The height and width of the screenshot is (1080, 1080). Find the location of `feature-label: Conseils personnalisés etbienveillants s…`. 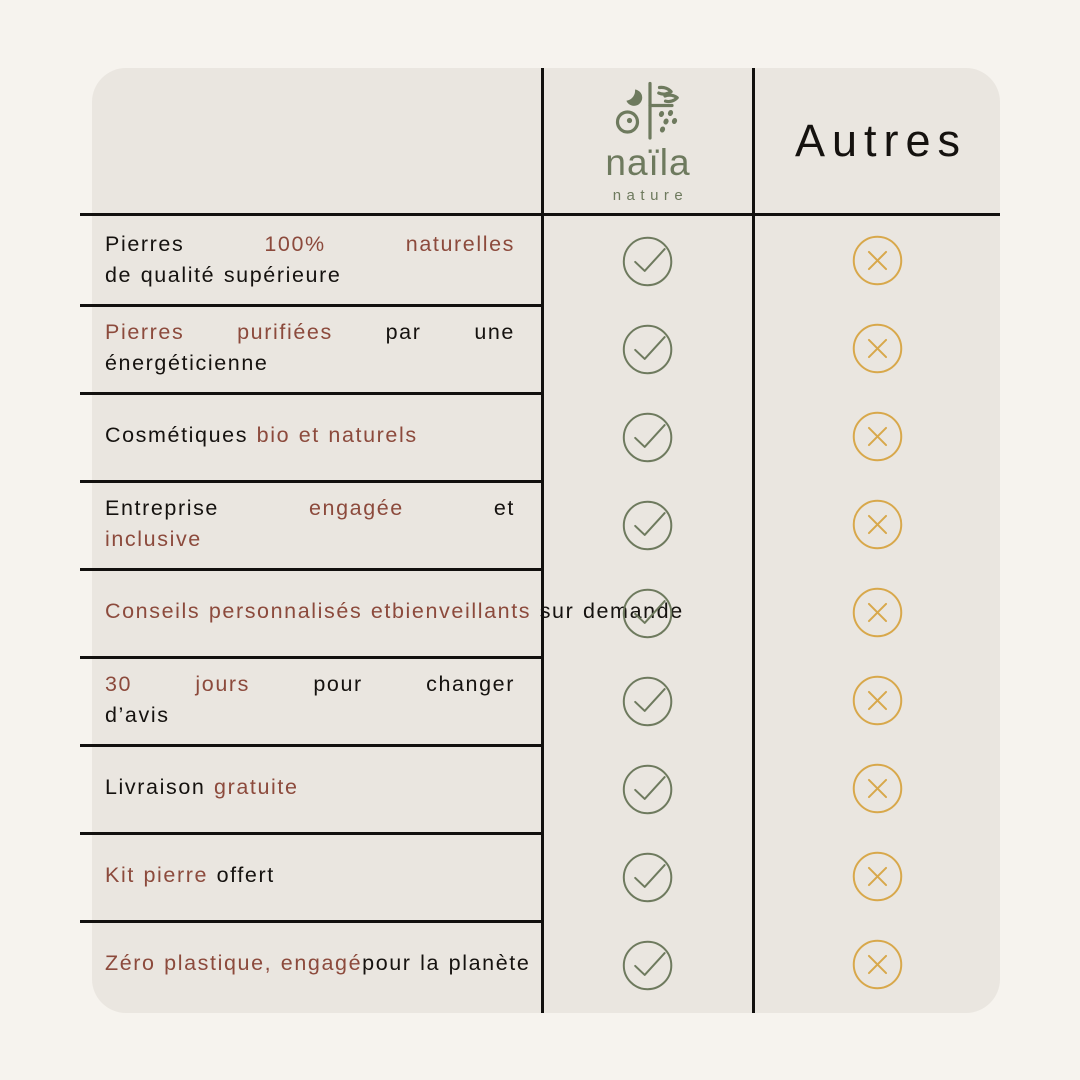

feature-label: Conseils personnalisés etbienveillants s… is located at coordinates (393, 612).